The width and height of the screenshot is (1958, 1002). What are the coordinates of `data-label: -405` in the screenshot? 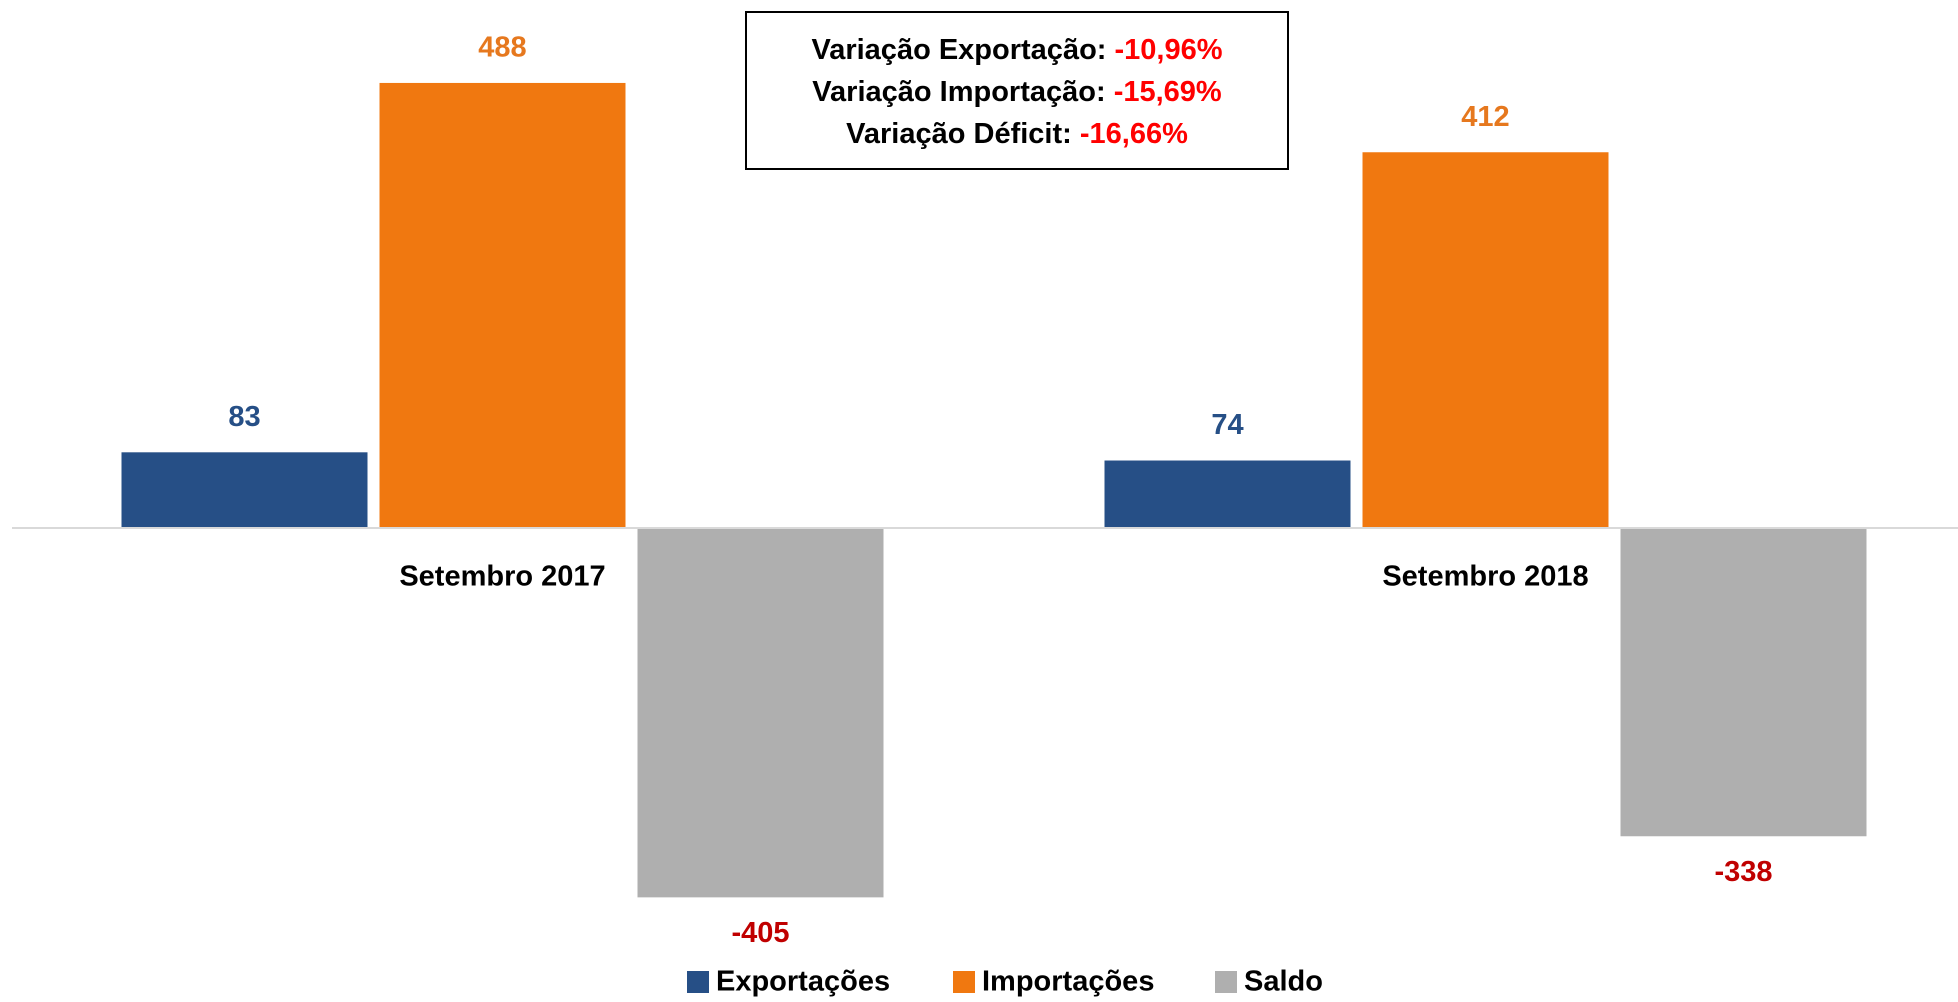 It's located at (760, 933).